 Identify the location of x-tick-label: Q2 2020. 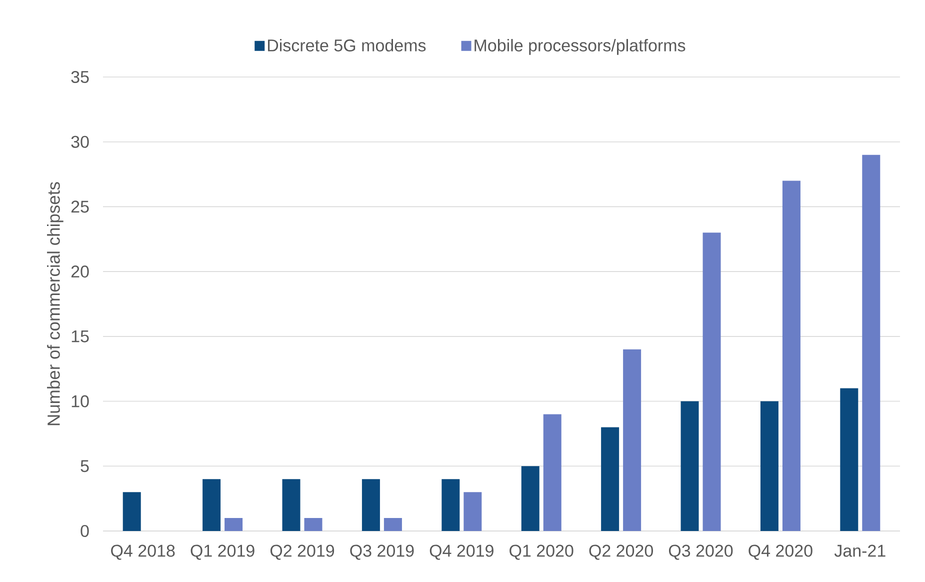
(621, 552).